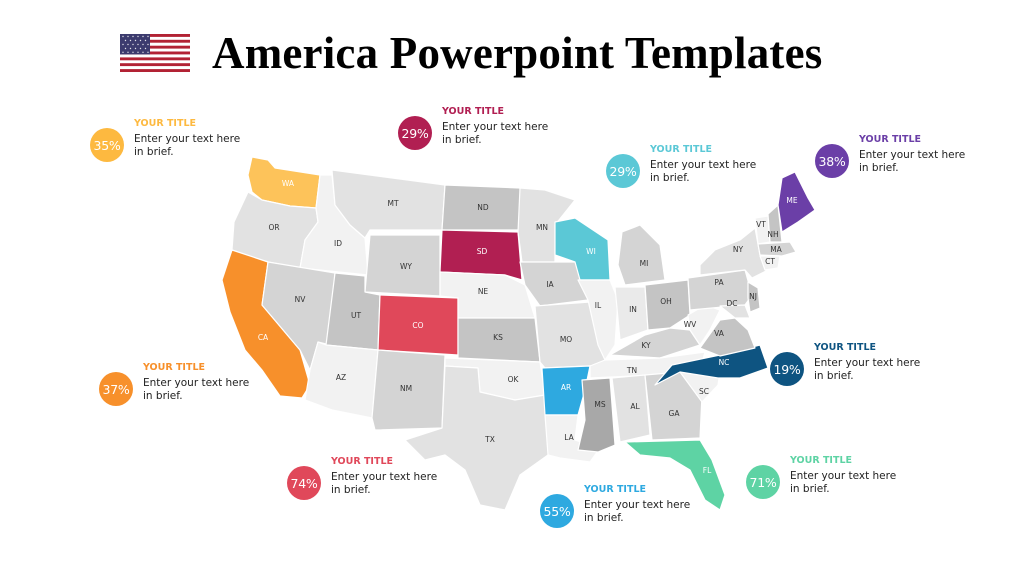 This screenshot has height=576, width=1024. Describe the element at coordinates (596, 415) in the screenshot. I see `state-ms` at that location.